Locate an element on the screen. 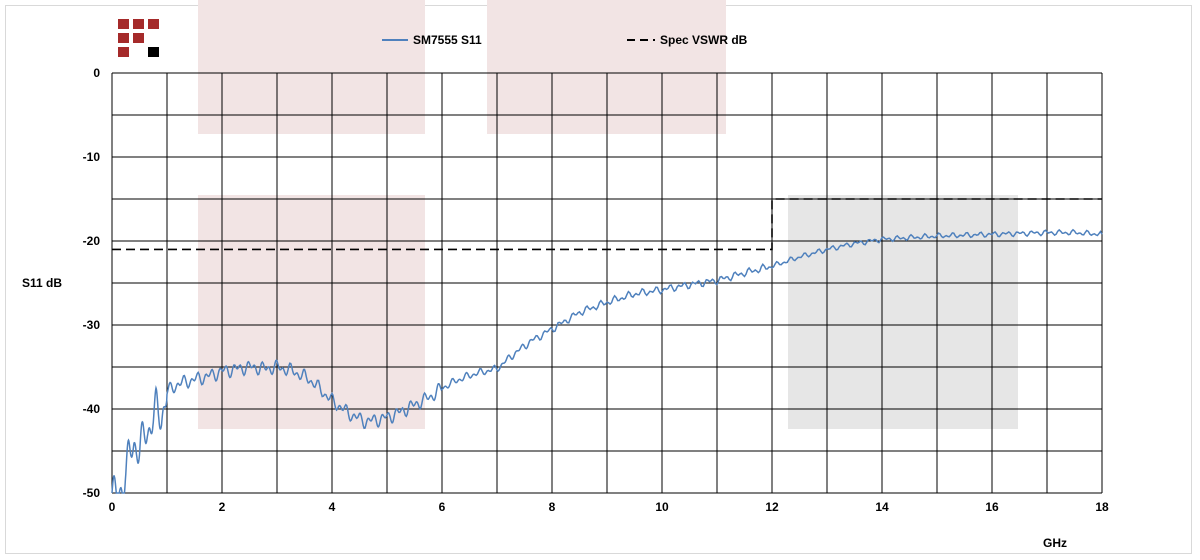 This screenshot has height=560, width=1200. y-tick-label: -50 is located at coordinates (92, 493).